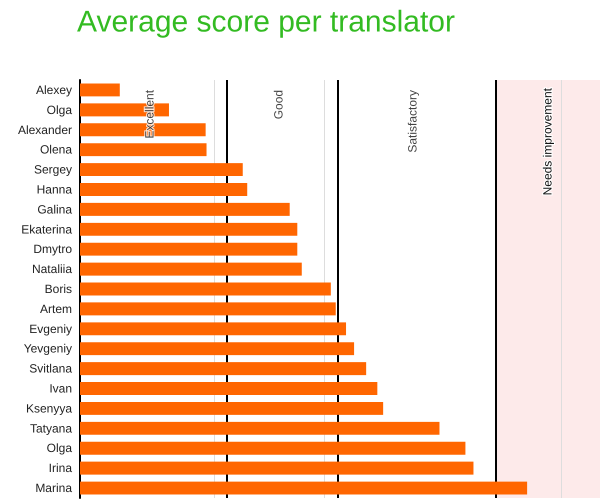 The height and width of the screenshot is (500, 600). Describe the element at coordinates (413, 121) in the screenshot. I see `annotation: Satisfactory` at that location.